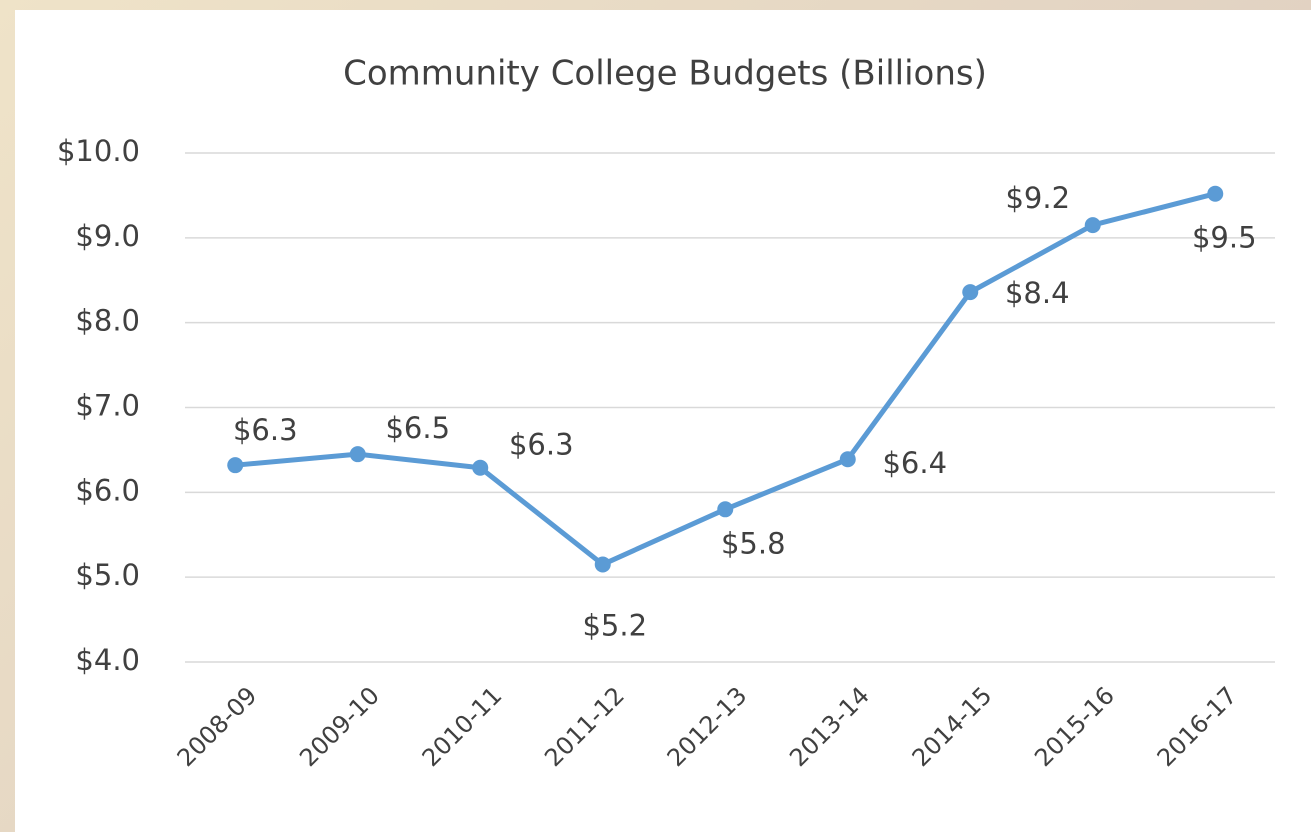 The width and height of the screenshot is (1311, 832). What do you see at coordinates (107, 490) in the screenshot?
I see `y-tick-label: $6.0` at bounding box center [107, 490].